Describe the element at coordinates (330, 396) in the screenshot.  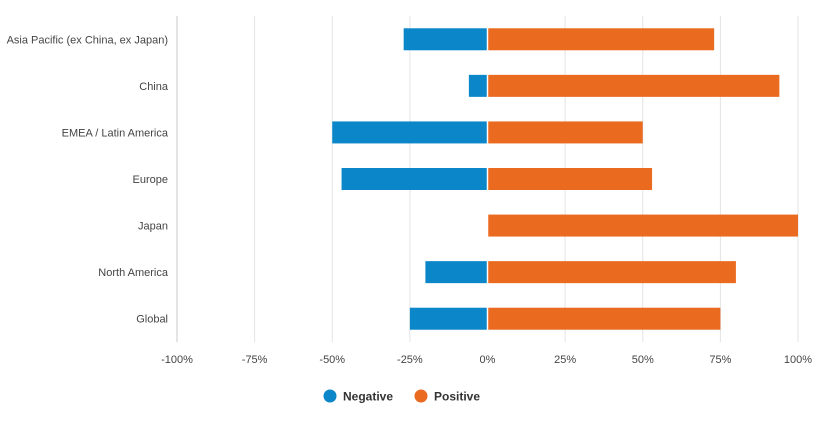
I see `legend-swatch-negative` at that location.